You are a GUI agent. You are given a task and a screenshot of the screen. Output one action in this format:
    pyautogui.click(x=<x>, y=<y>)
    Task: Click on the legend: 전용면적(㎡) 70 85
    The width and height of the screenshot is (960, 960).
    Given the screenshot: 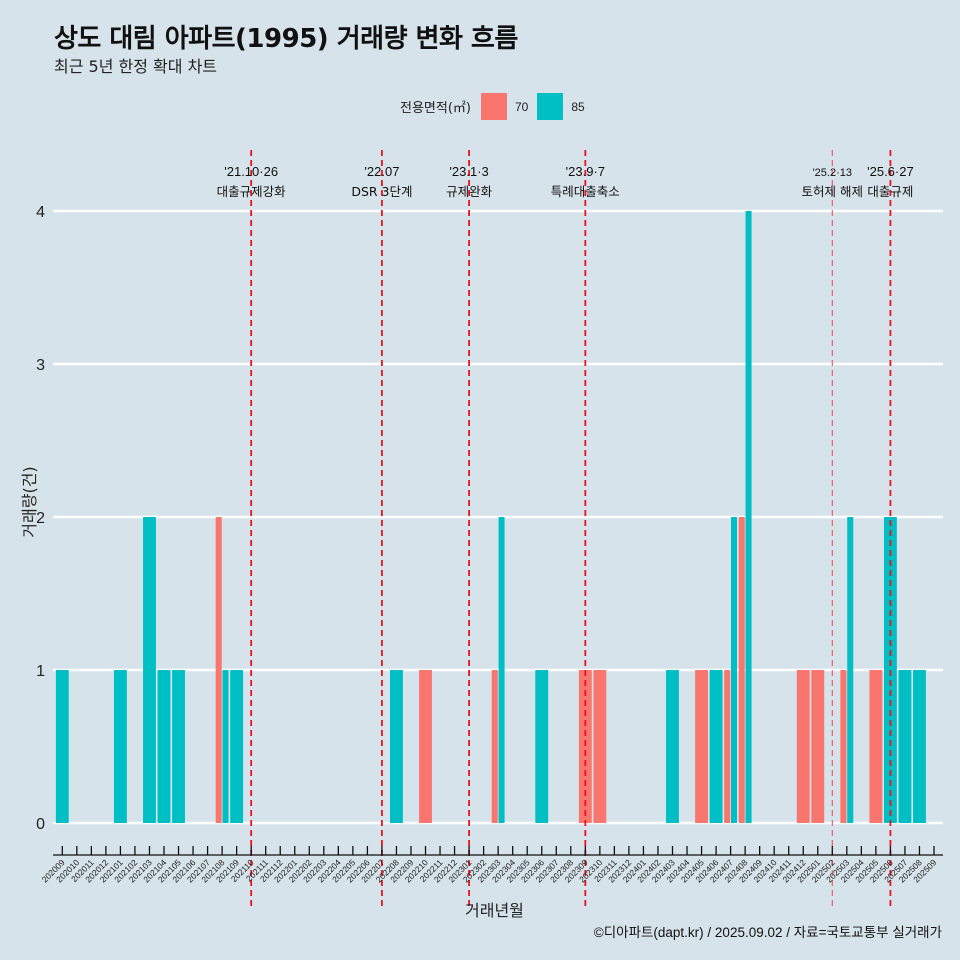 What is the action you would take?
    pyautogui.click(x=497, y=106)
    